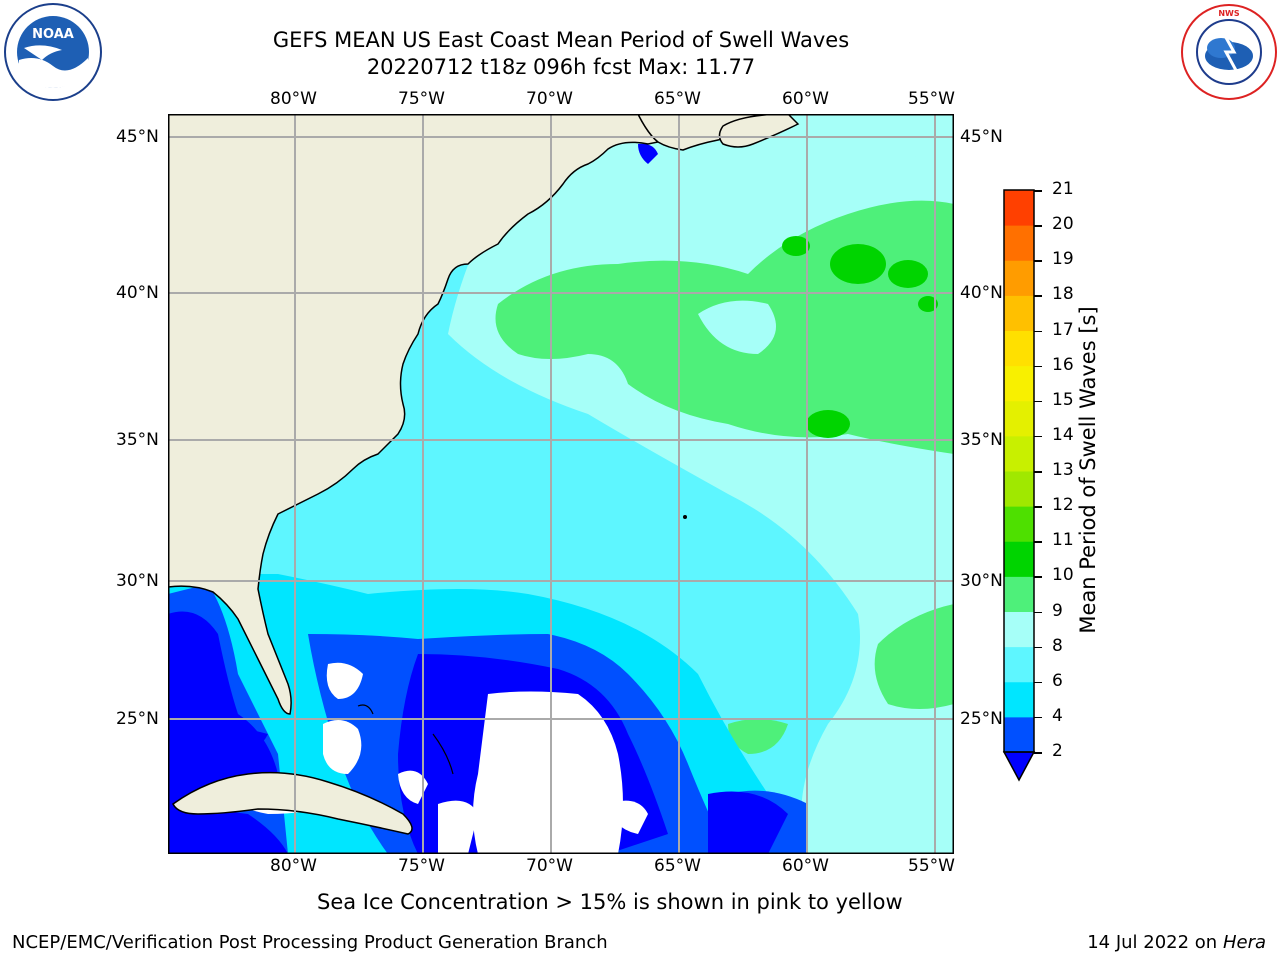  I want to click on nws-logo: NWS, so click(1229, 52).